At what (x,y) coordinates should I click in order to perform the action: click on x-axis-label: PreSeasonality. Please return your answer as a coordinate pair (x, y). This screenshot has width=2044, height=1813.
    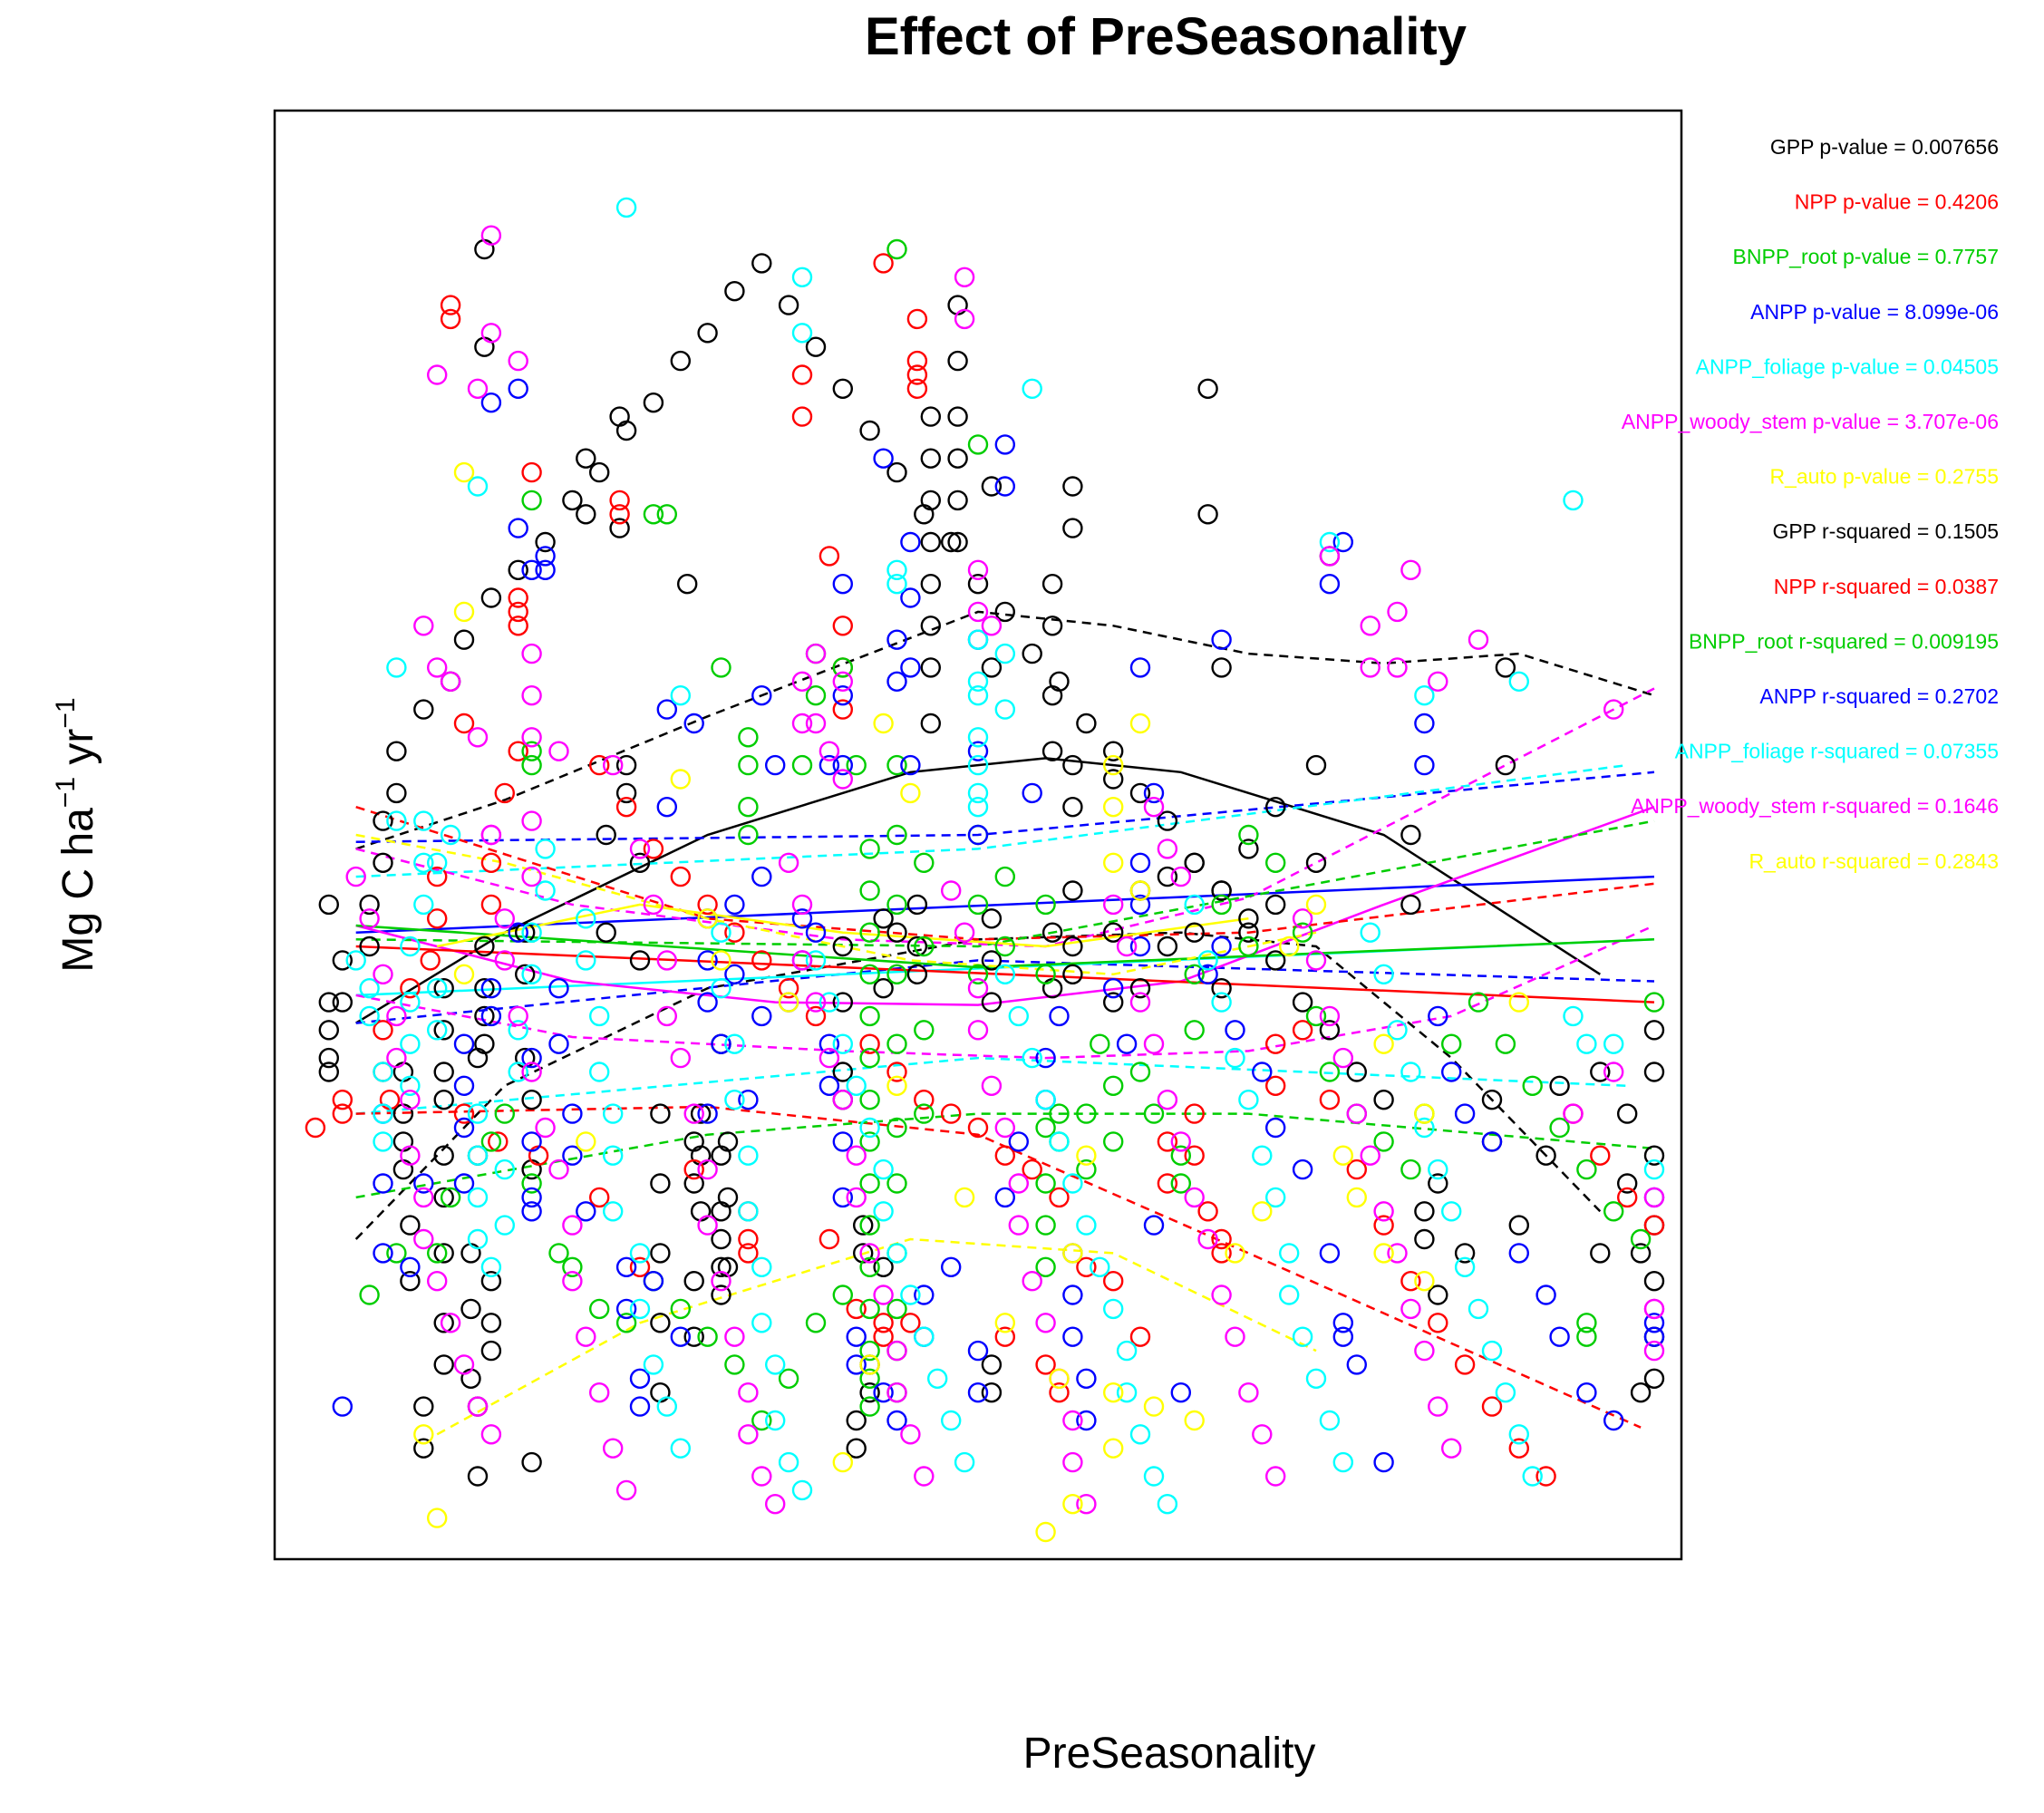
    Looking at the image, I should click on (1169, 1754).